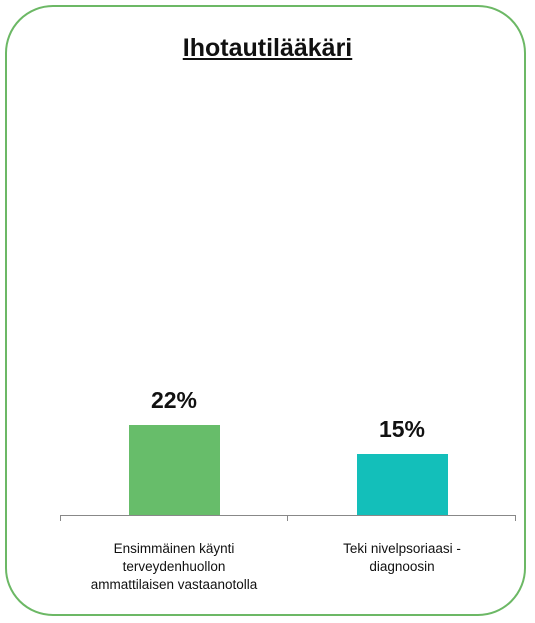 This screenshot has height=623, width=535. I want to click on chart-title: Ihotautilääkäri, so click(267, 48).